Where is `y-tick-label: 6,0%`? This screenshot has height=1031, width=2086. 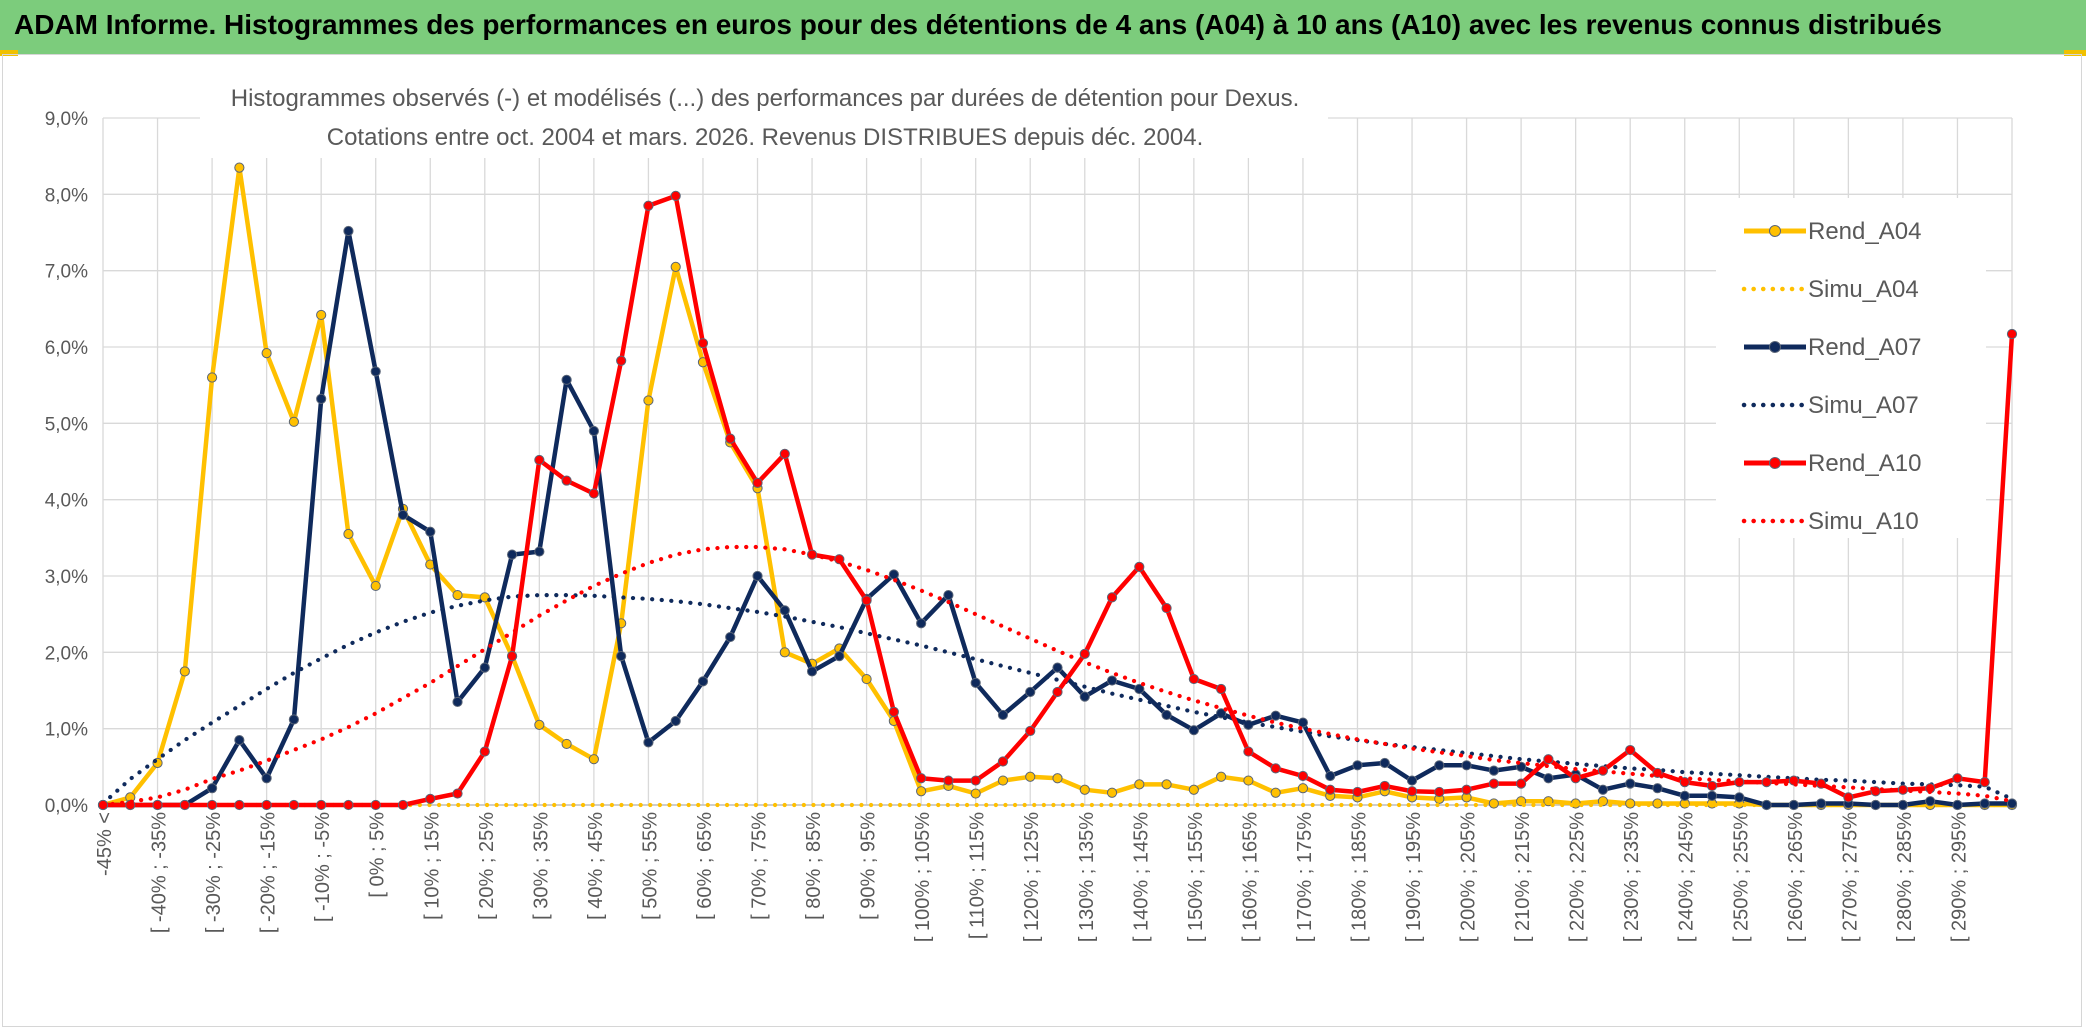
y-tick-label: 6,0% is located at coordinates (66, 348).